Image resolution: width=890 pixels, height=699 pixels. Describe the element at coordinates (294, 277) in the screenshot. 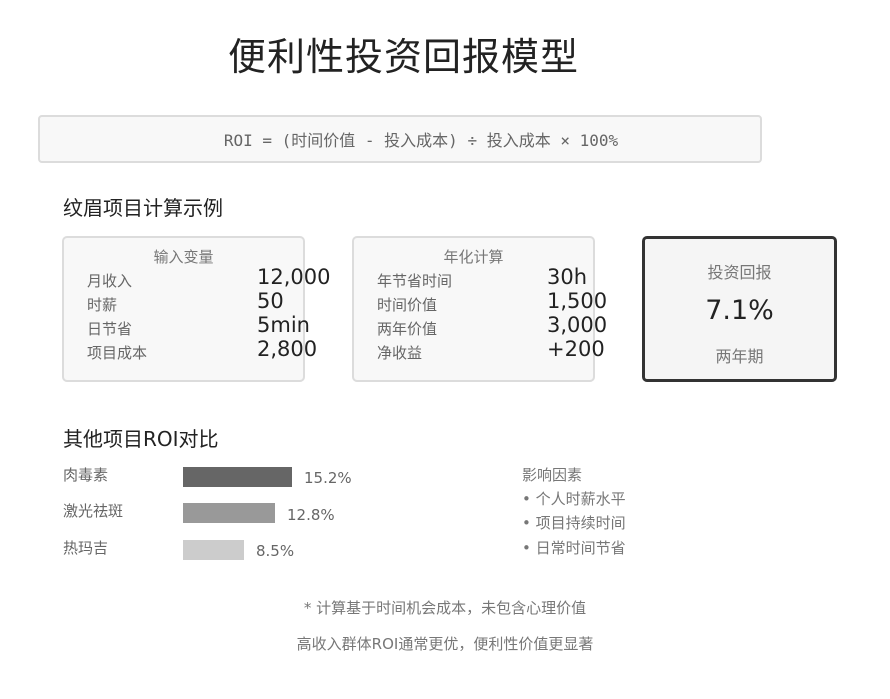

I see `input-value-income: 12,000` at that location.